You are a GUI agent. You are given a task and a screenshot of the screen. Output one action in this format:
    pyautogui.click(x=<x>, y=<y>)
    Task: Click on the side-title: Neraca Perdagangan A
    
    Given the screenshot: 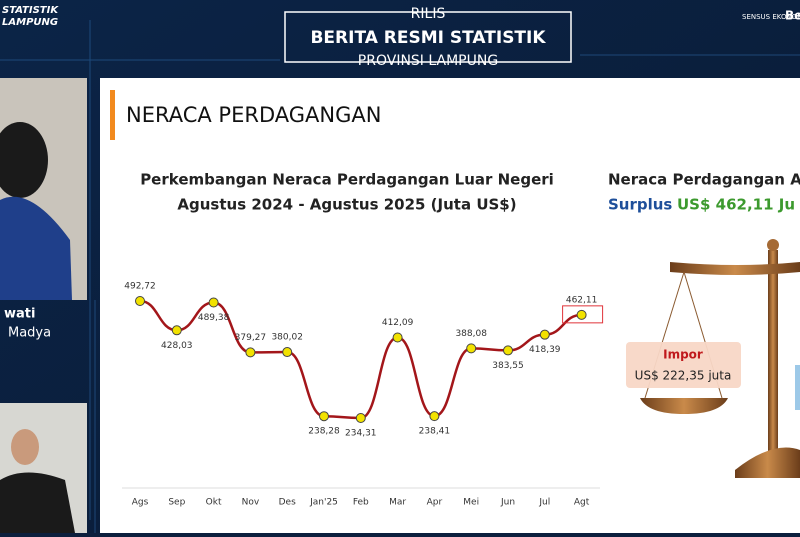 What is the action you would take?
    pyautogui.click(x=704, y=180)
    